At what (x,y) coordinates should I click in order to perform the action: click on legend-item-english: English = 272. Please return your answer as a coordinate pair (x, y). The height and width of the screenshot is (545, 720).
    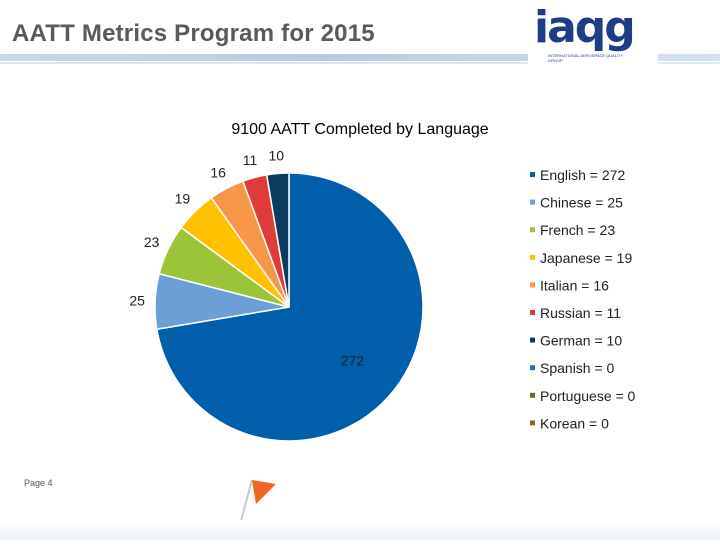
    Looking at the image, I should click on (582, 175).